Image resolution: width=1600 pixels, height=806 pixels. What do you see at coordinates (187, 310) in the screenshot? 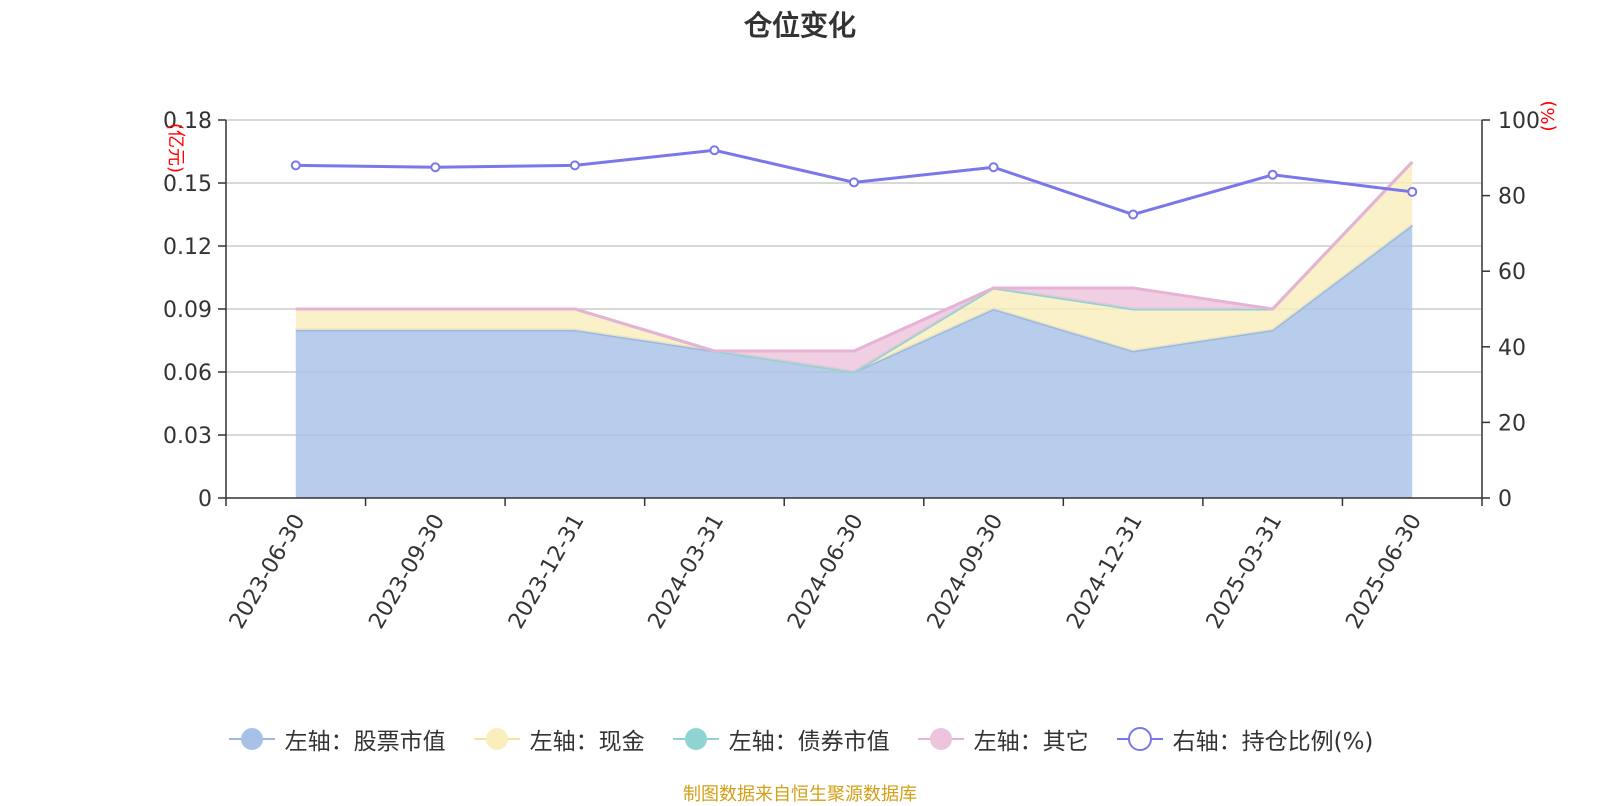
I see `left-axis-tick-label: 0.09` at bounding box center [187, 310].